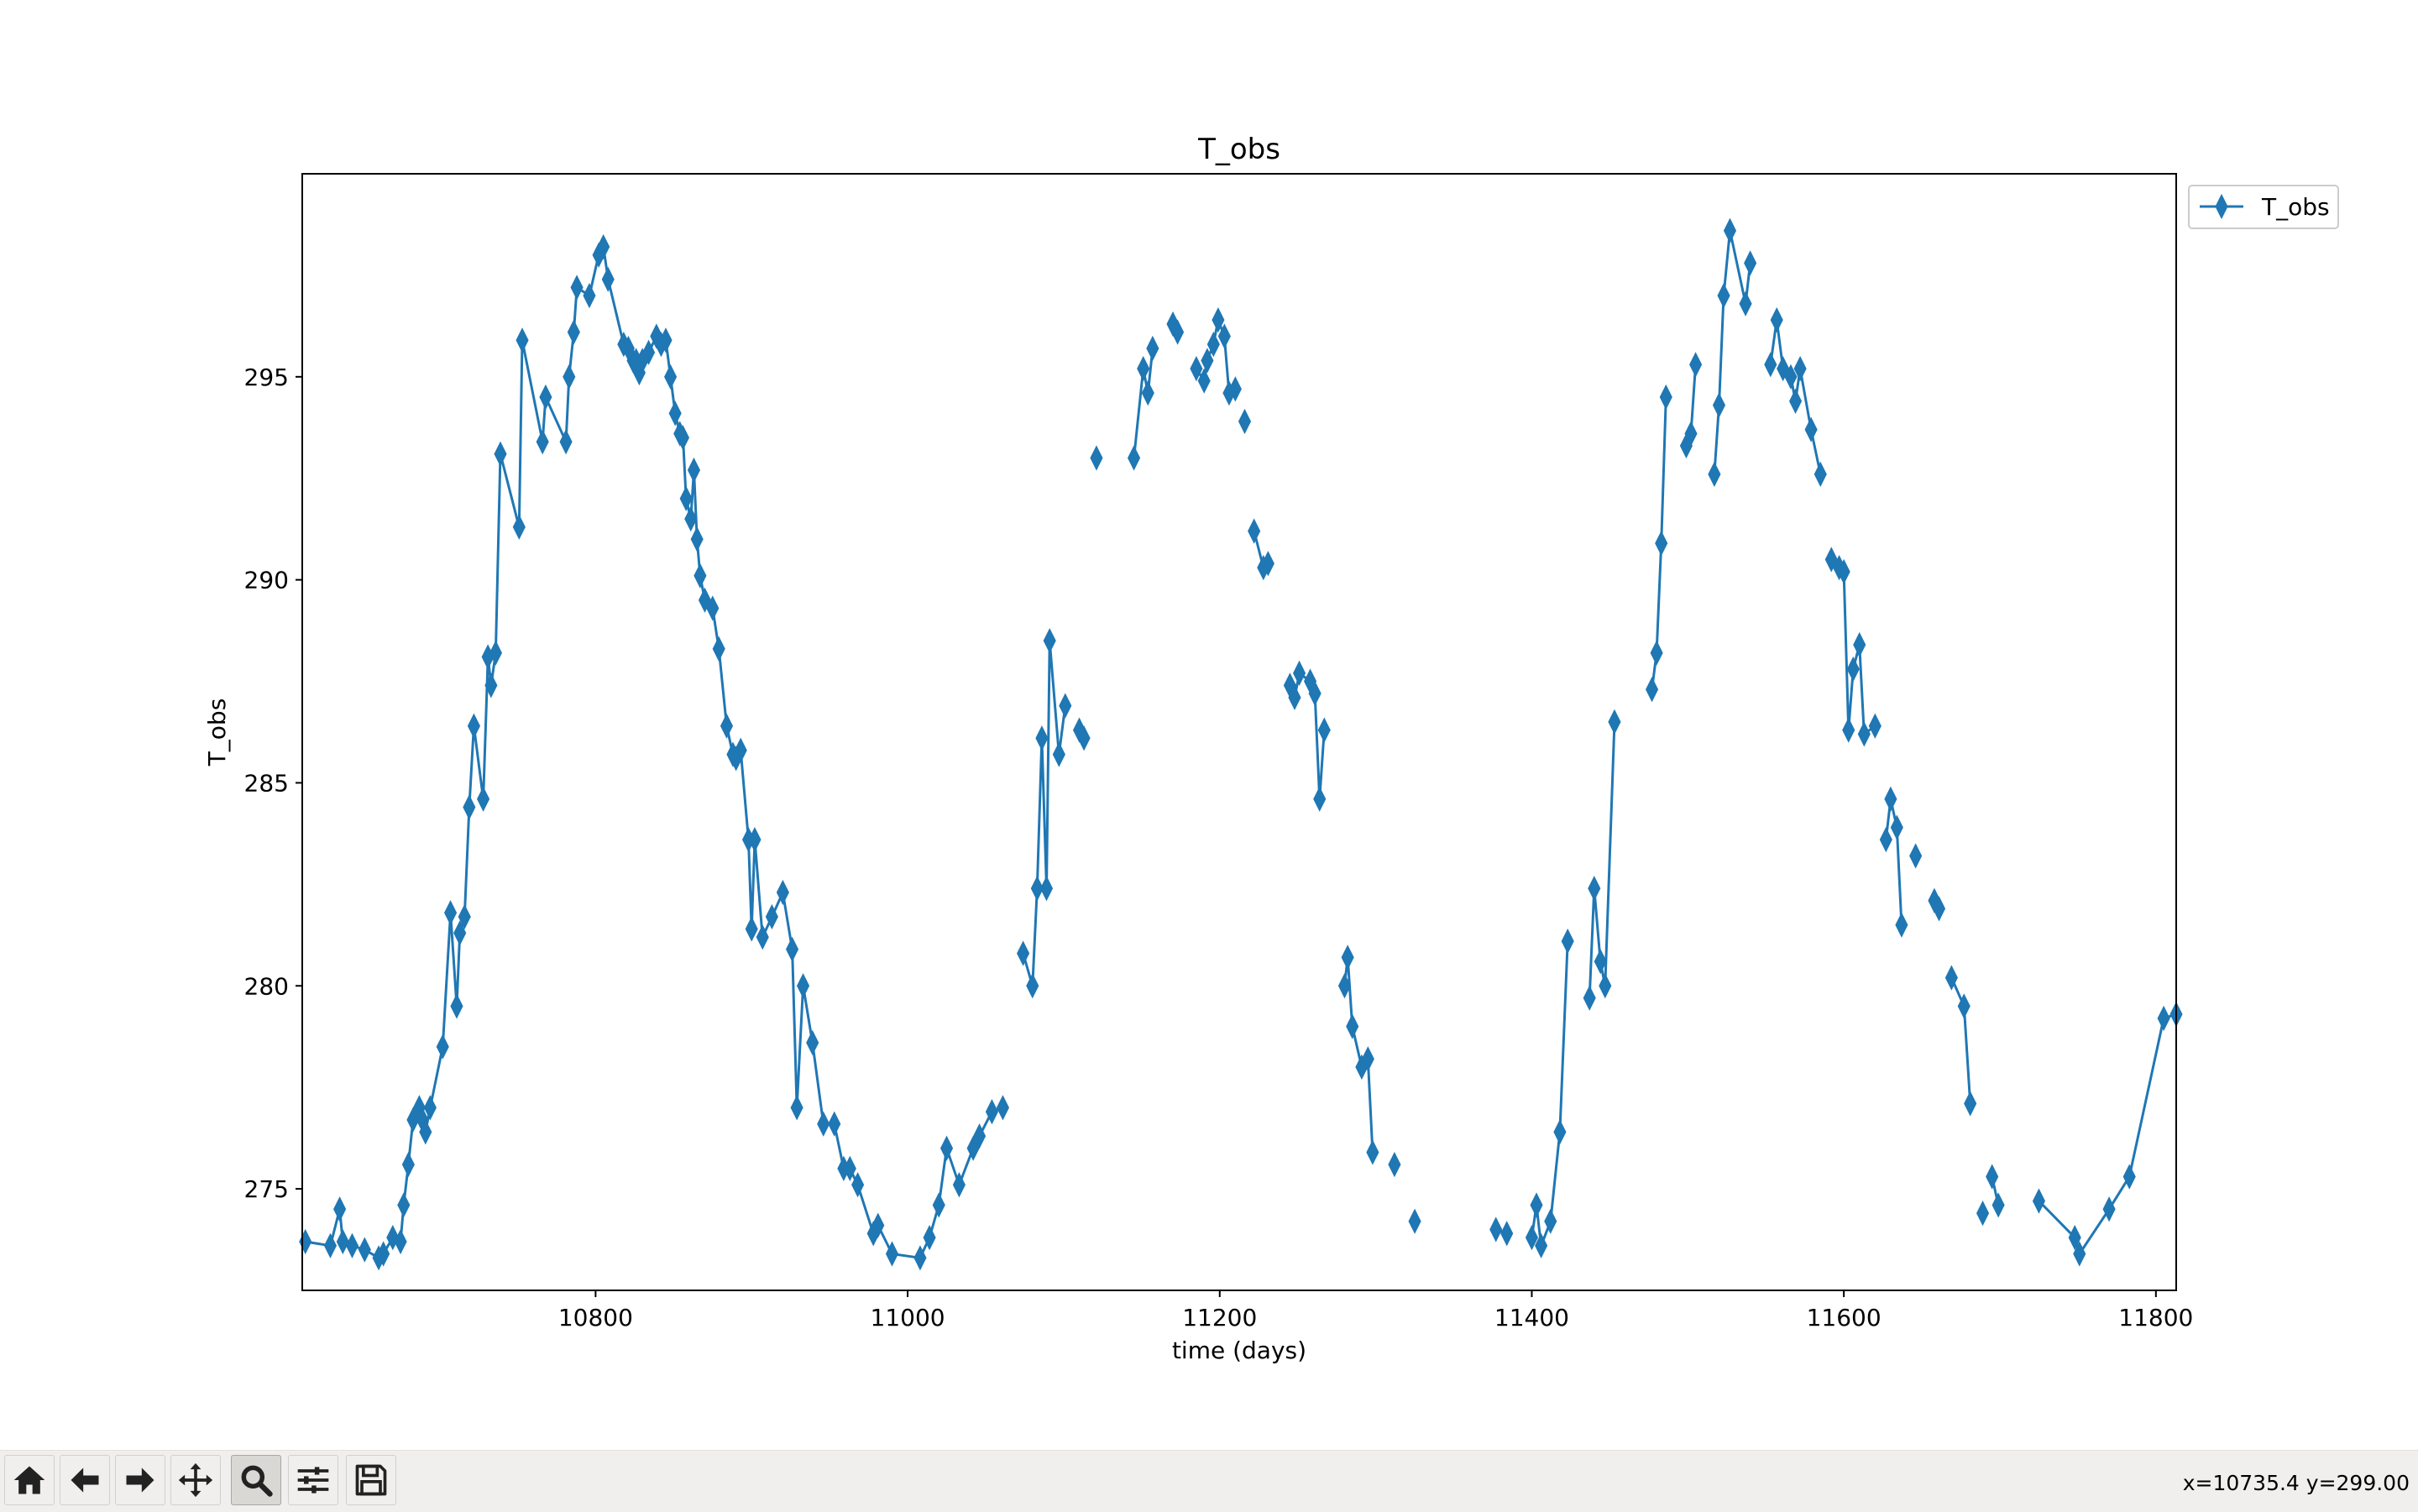 This screenshot has height=1512, width=2418. I want to click on forward-button, so click(140, 1480).